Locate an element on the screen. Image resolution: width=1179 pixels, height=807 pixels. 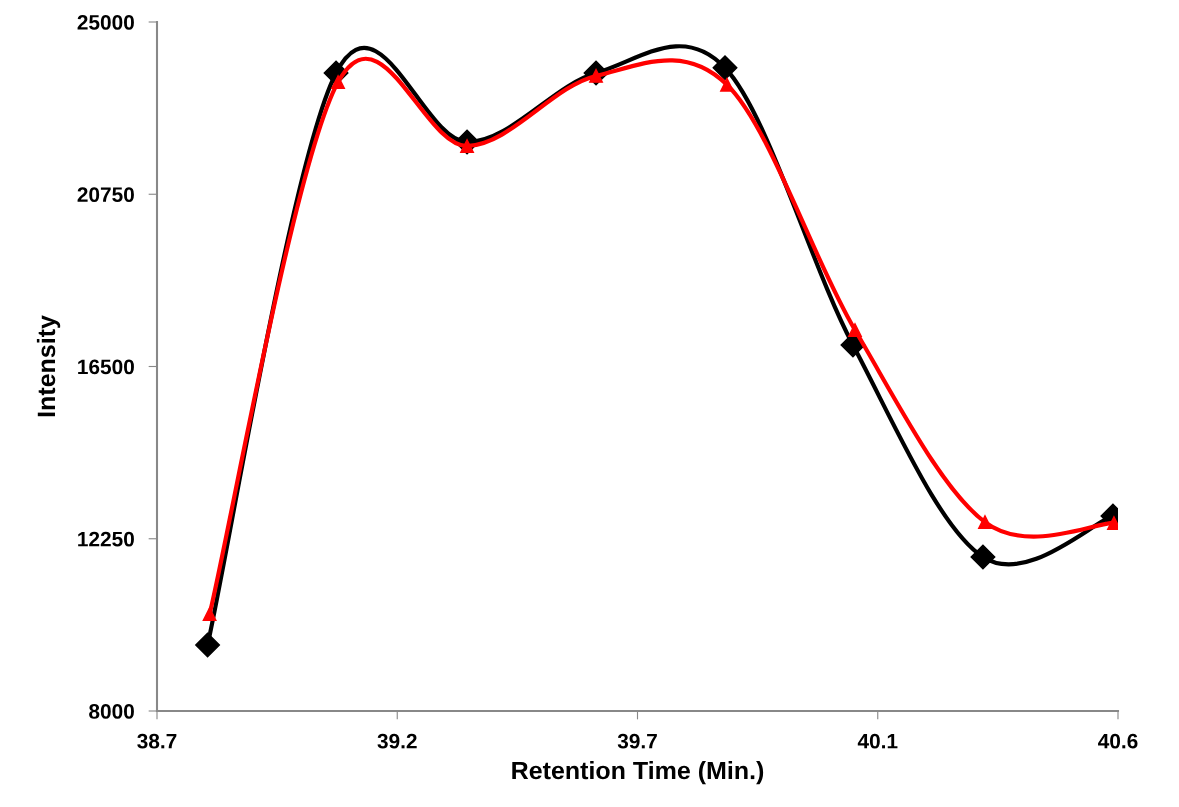
y-tick-label: 20750 is located at coordinates (105, 194).